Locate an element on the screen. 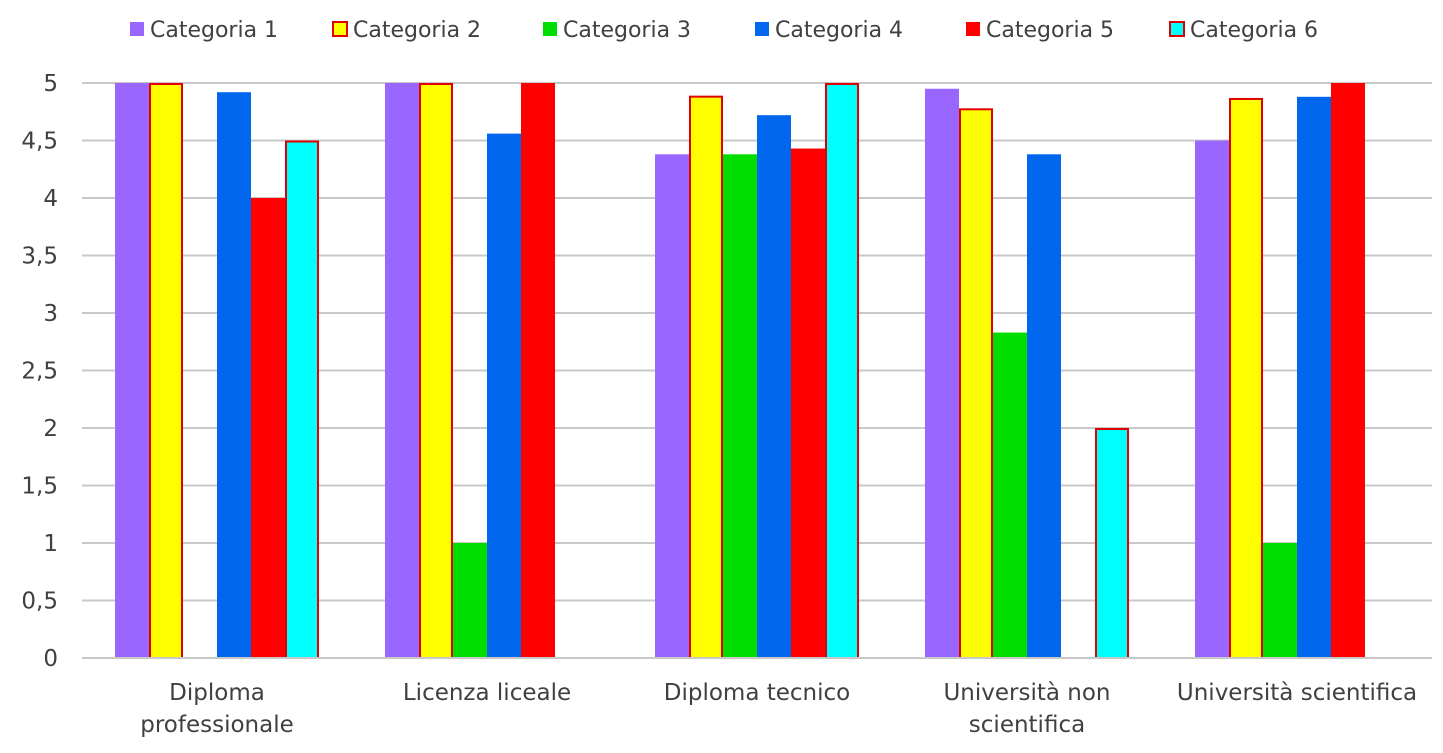 The width and height of the screenshot is (1443, 753). x-category-label: Licenza liceale is located at coordinates (487, 693).